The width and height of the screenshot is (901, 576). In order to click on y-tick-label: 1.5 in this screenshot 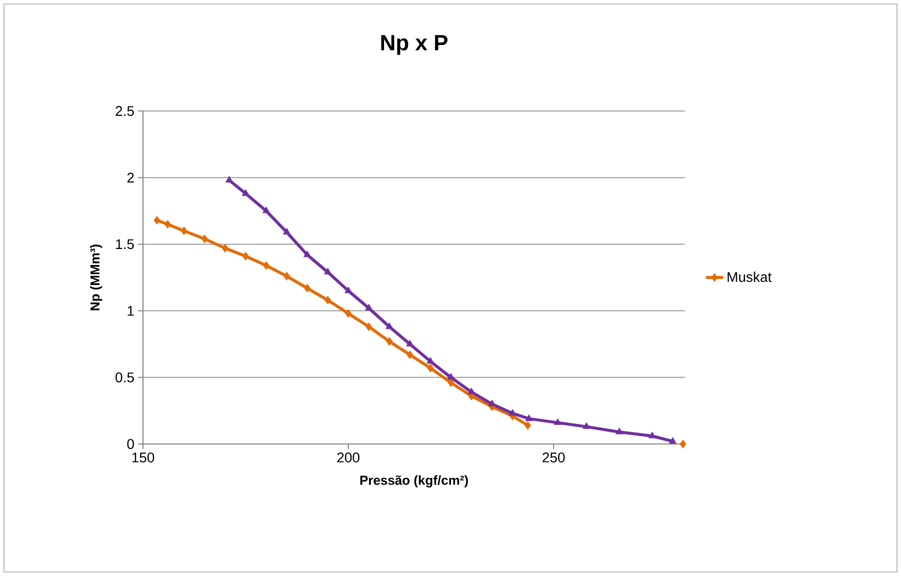, I will do `click(125, 244)`.